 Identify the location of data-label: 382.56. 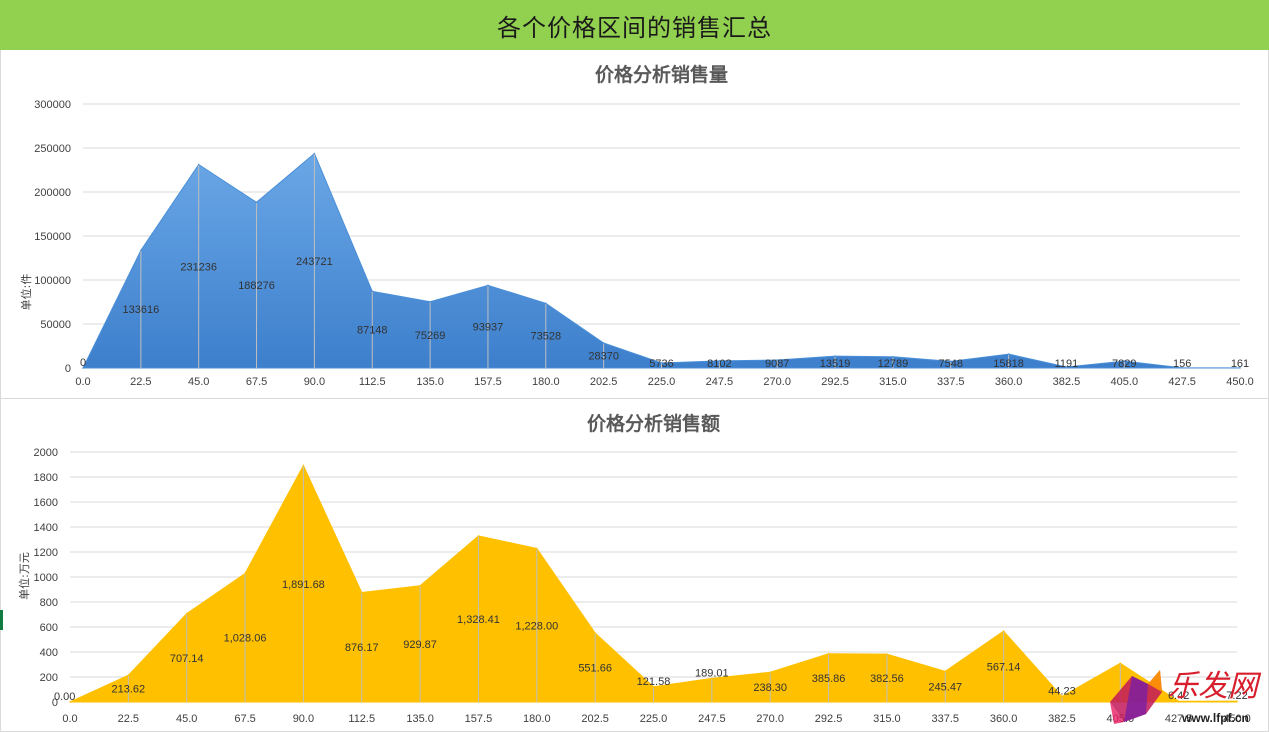
(887, 679).